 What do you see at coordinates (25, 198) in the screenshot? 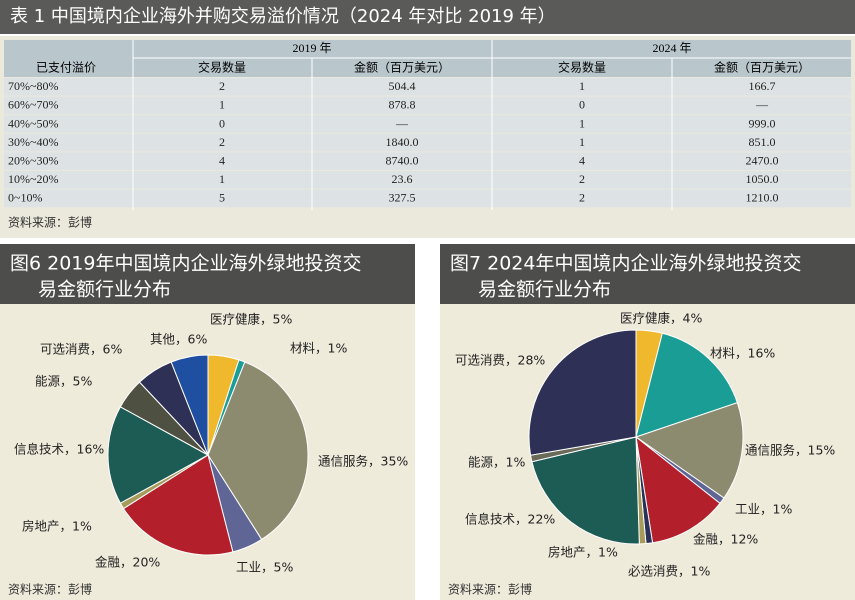
I see `table-cell: 0~10%` at bounding box center [25, 198].